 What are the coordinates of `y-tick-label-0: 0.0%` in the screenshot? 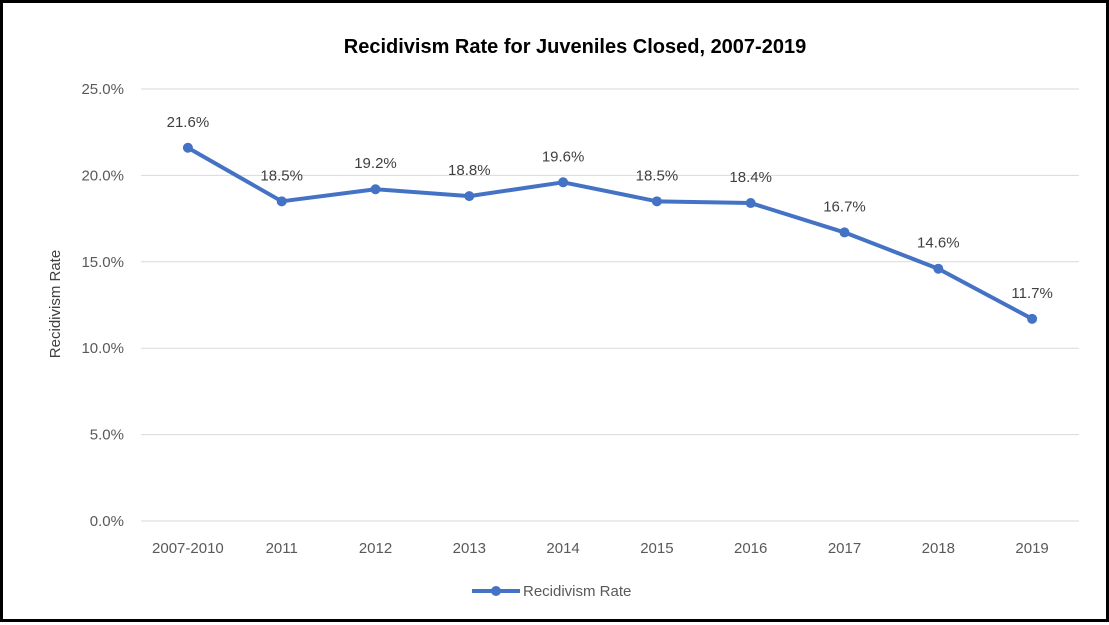 It's located at (107, 521).